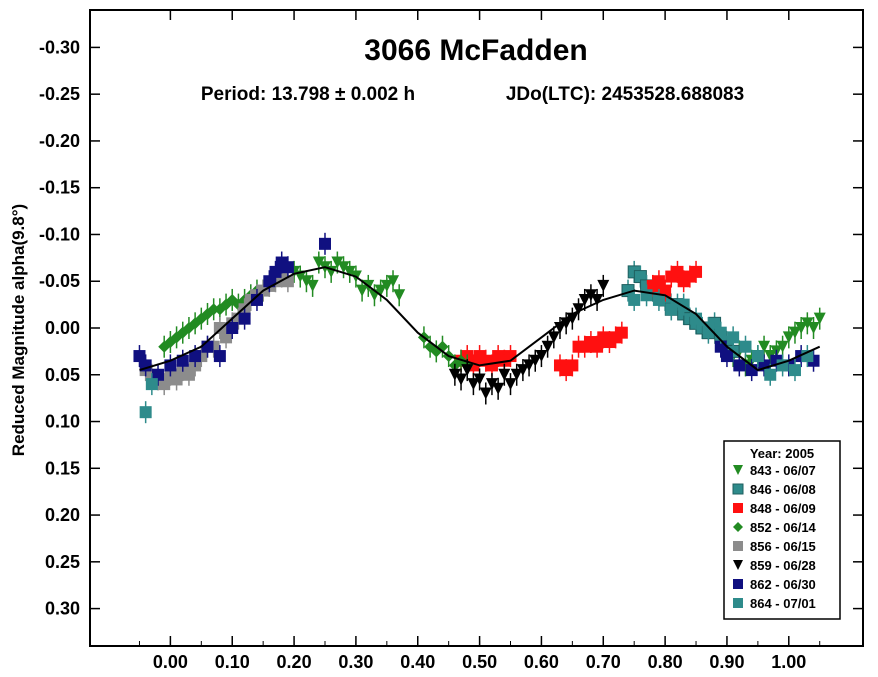 This screenshot has height=677, width=878. Describe the element at coordinates (479, 662) in the screenshot. I see `x-tick-label: 0.50` at that location.